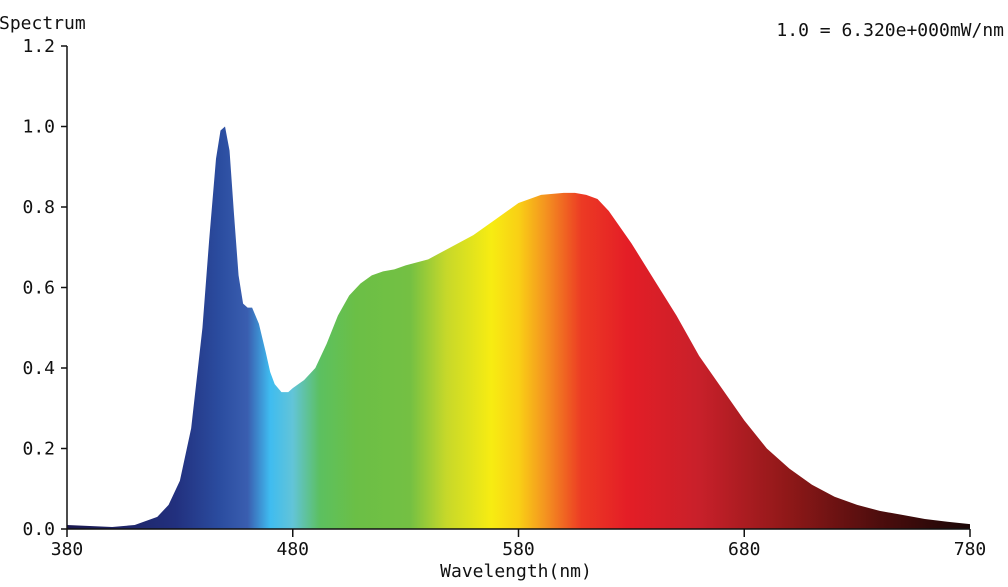 The width and height of the screenshot is (1008, 587). Describe the element at coordinates (516, 571) in the screenshot. I see `x-axis-label: Wavelength(nm)` at that location.